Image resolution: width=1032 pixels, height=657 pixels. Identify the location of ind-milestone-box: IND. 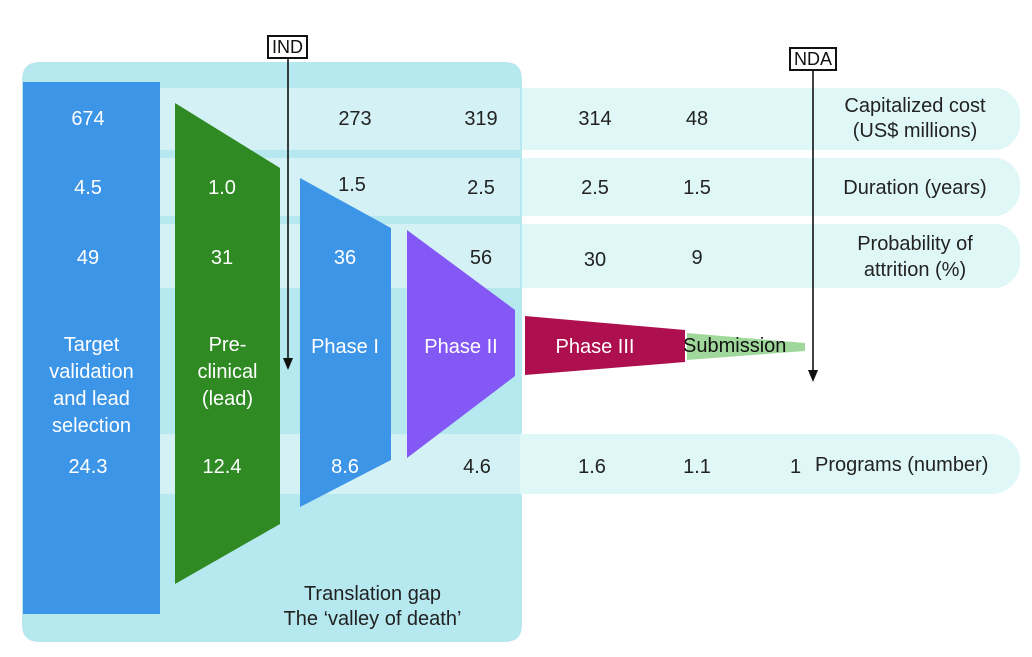
(287, 47).